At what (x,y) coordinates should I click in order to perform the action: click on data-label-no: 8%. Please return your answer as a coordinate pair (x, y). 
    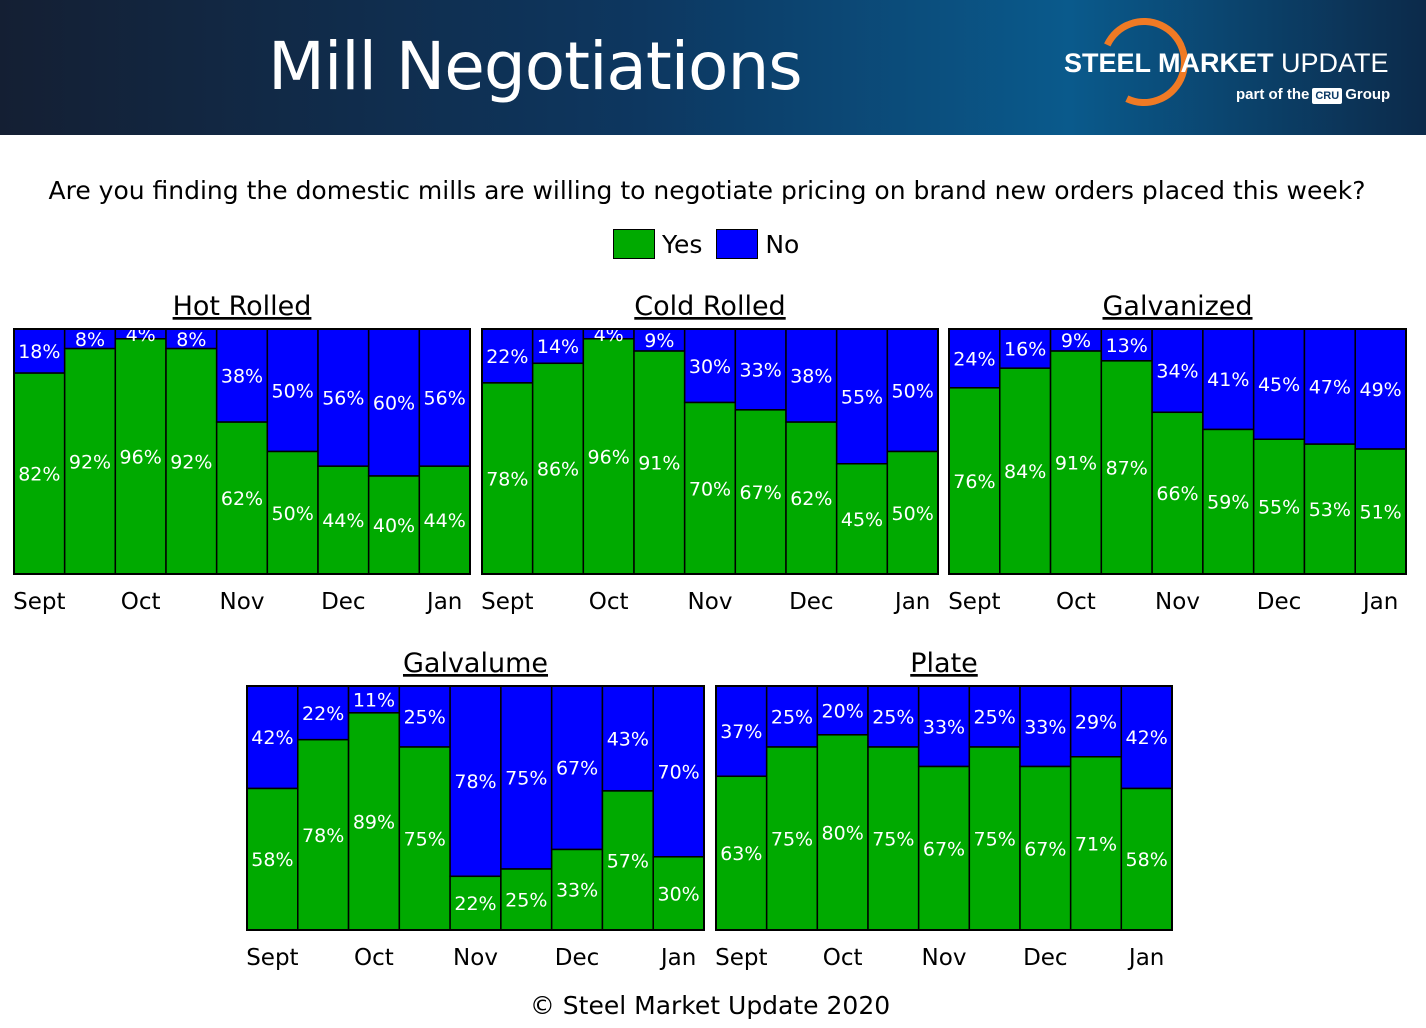
    Looking at the image, I should click on (90, 340).